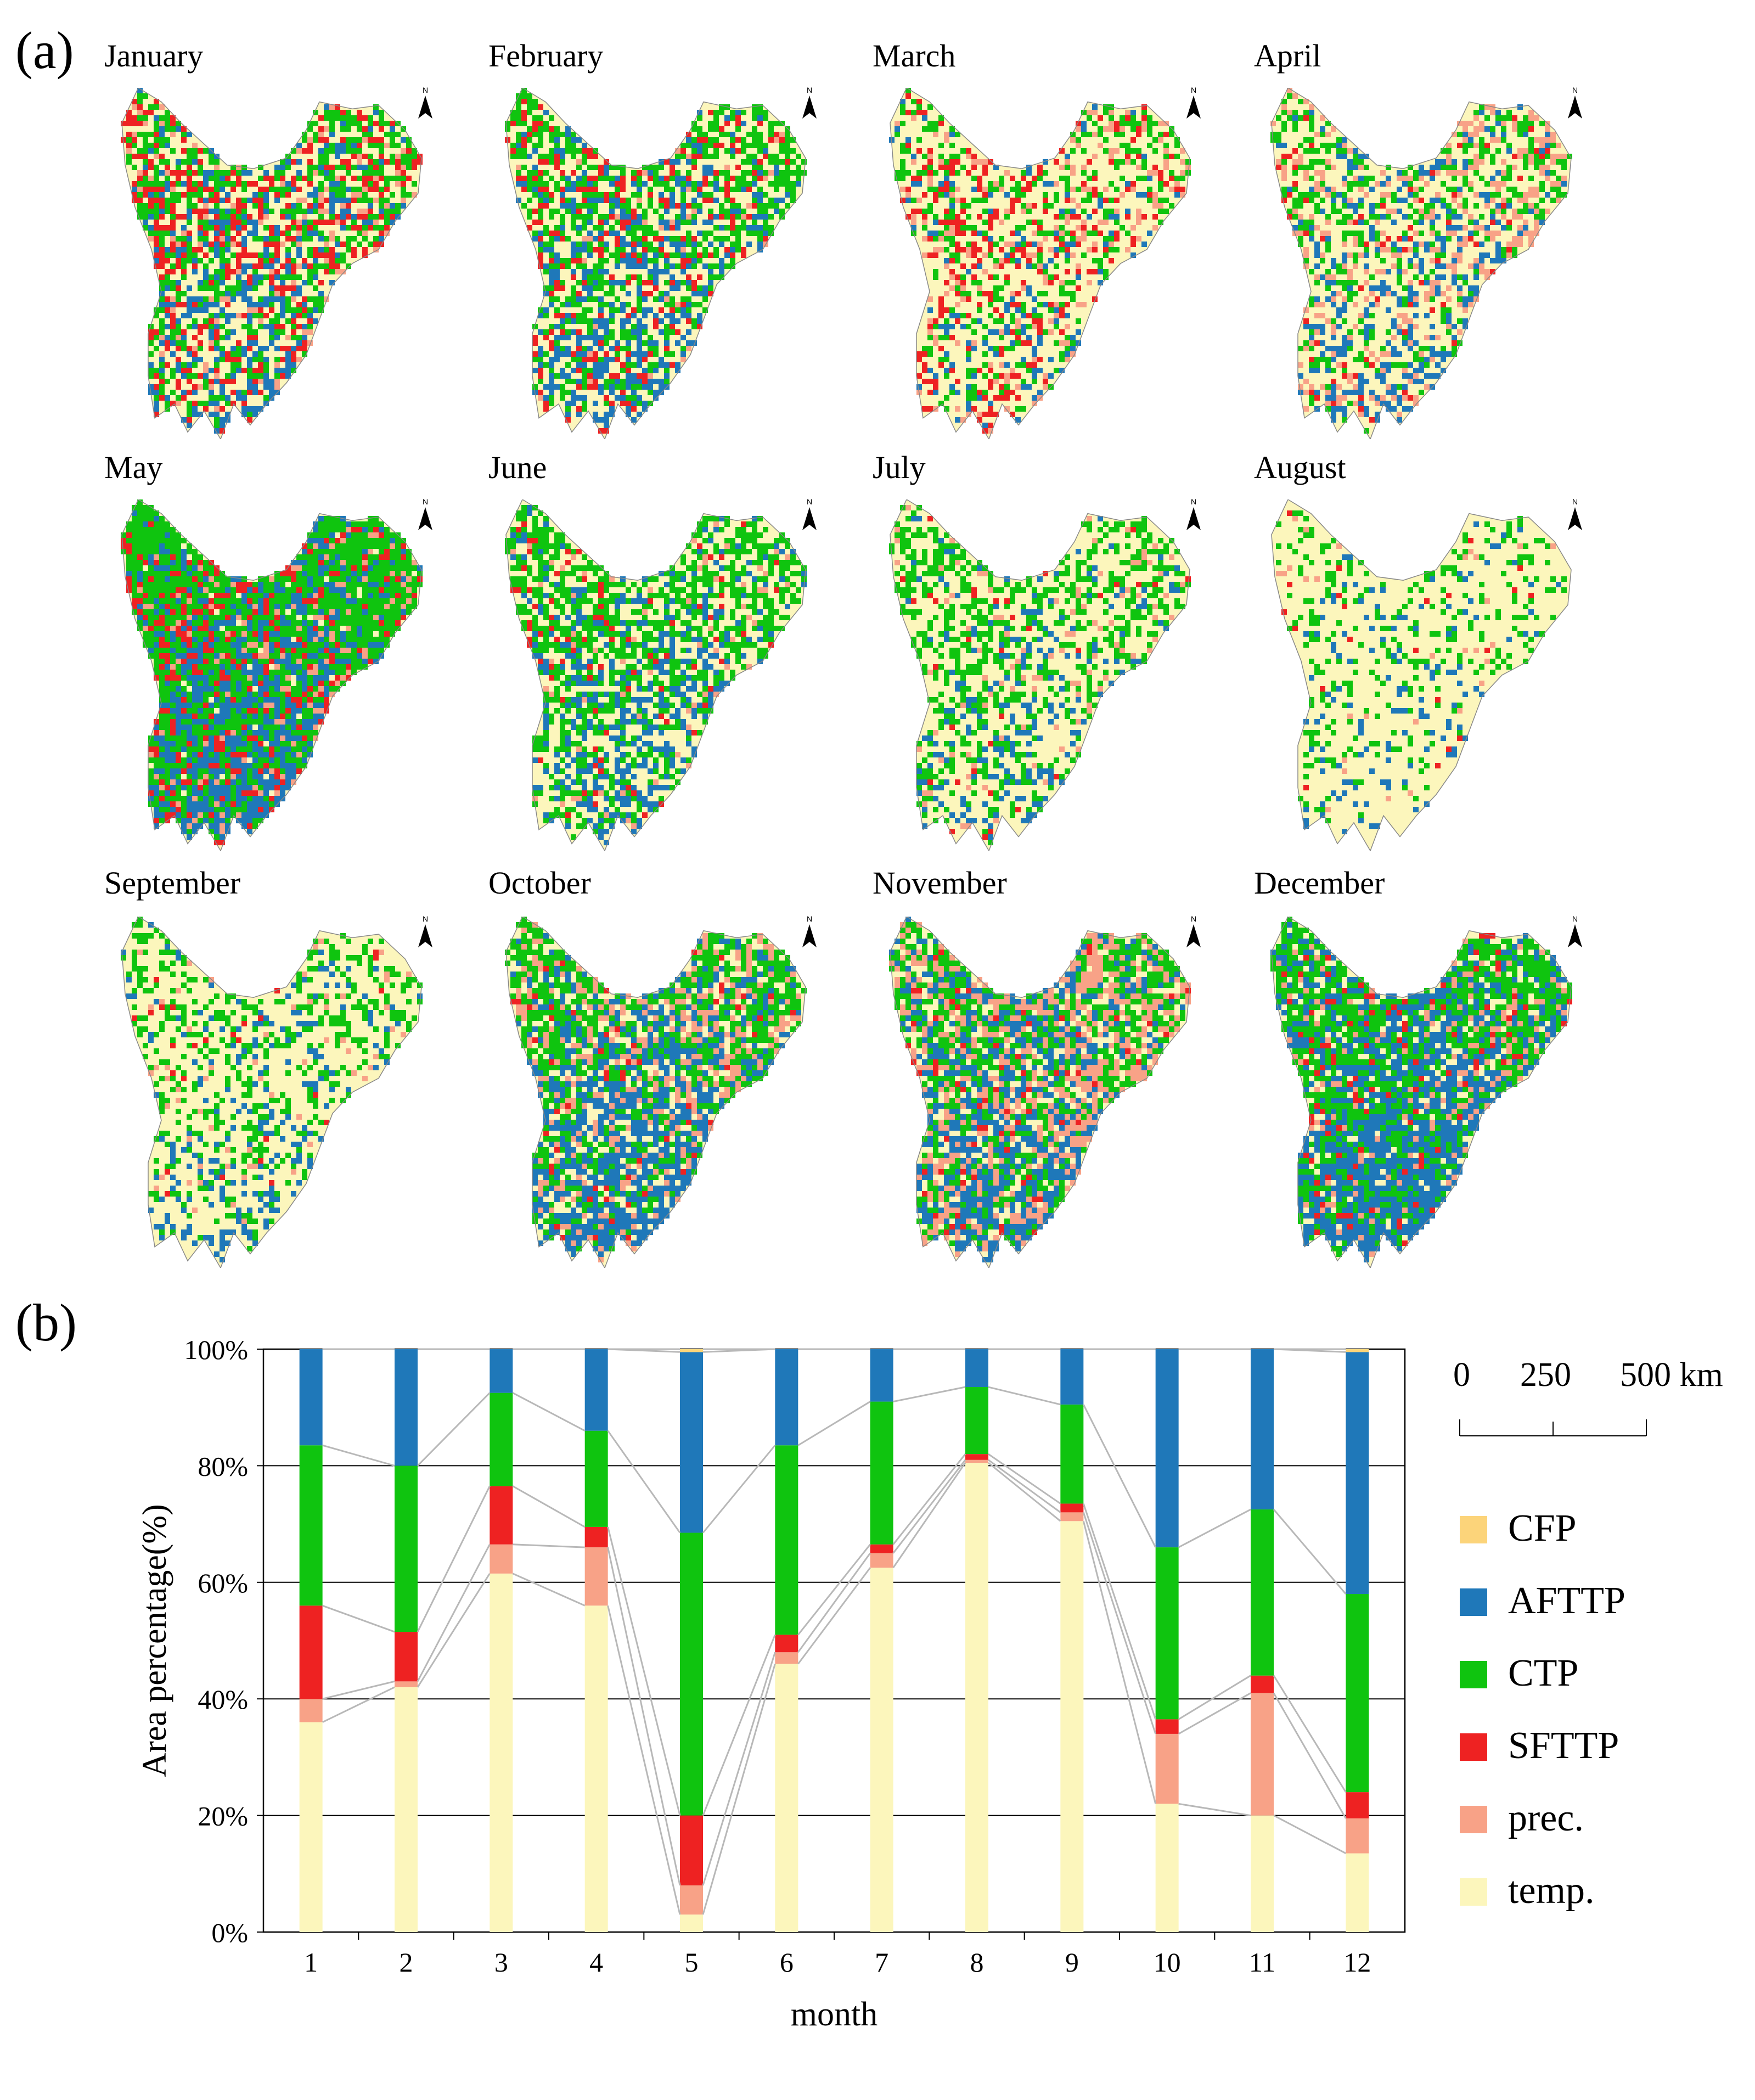 This screenshot has width=1755, height=2100. What do you see at coordinates (1319, 883) in the screenshot?
I see `map-title-december: December` at bounding box center [1319, 883].